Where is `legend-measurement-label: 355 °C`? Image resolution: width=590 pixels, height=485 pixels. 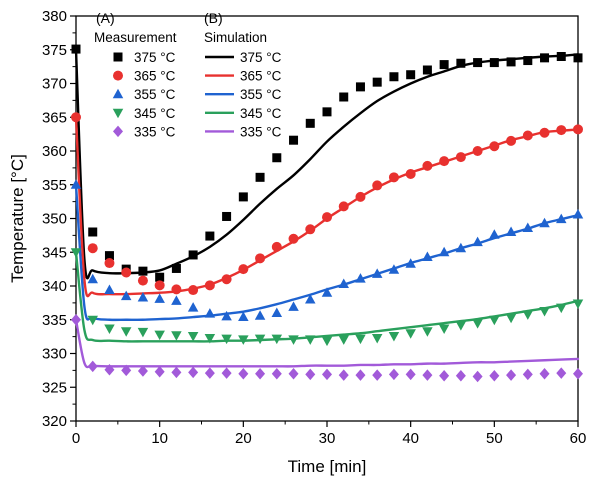
legend-measurement-label: 355 °C is located at coordinates (155, 94).